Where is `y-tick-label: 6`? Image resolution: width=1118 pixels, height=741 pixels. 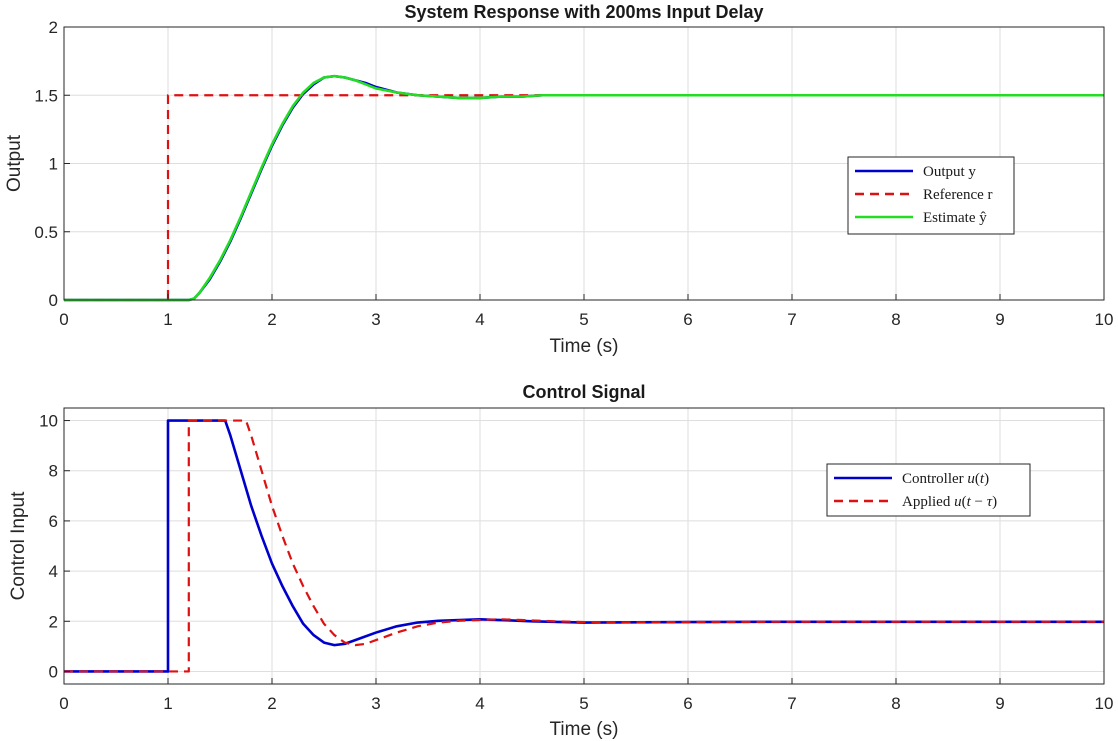 y-tick-label: 6 is located at coordinates (53, 521).